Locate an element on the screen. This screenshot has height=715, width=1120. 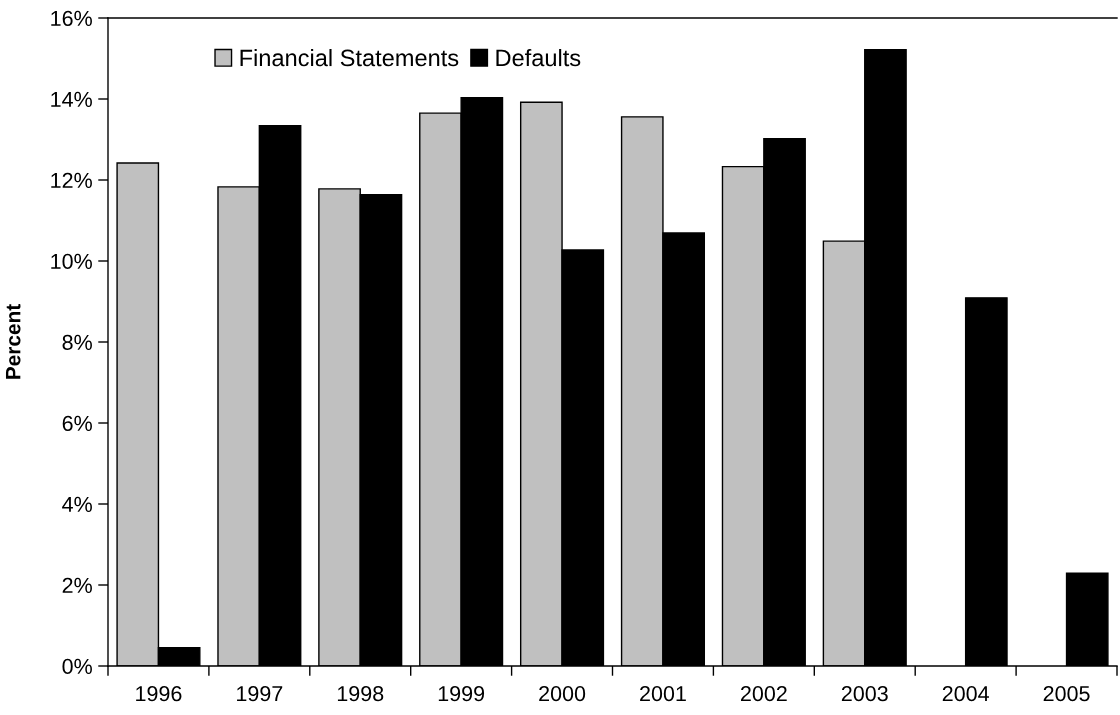
y-tick-label: 0% is located at coordinates (77, 666).